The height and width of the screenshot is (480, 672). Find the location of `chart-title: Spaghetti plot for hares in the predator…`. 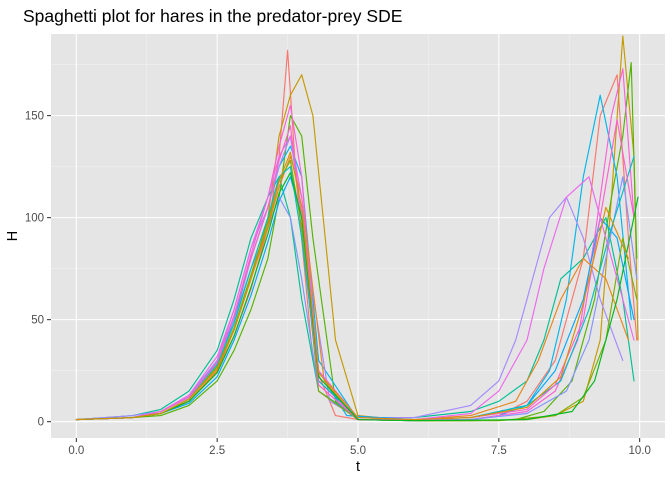

chart-title: Spaghetti plot for hares in the predator… is located at coordinates (212, 16).